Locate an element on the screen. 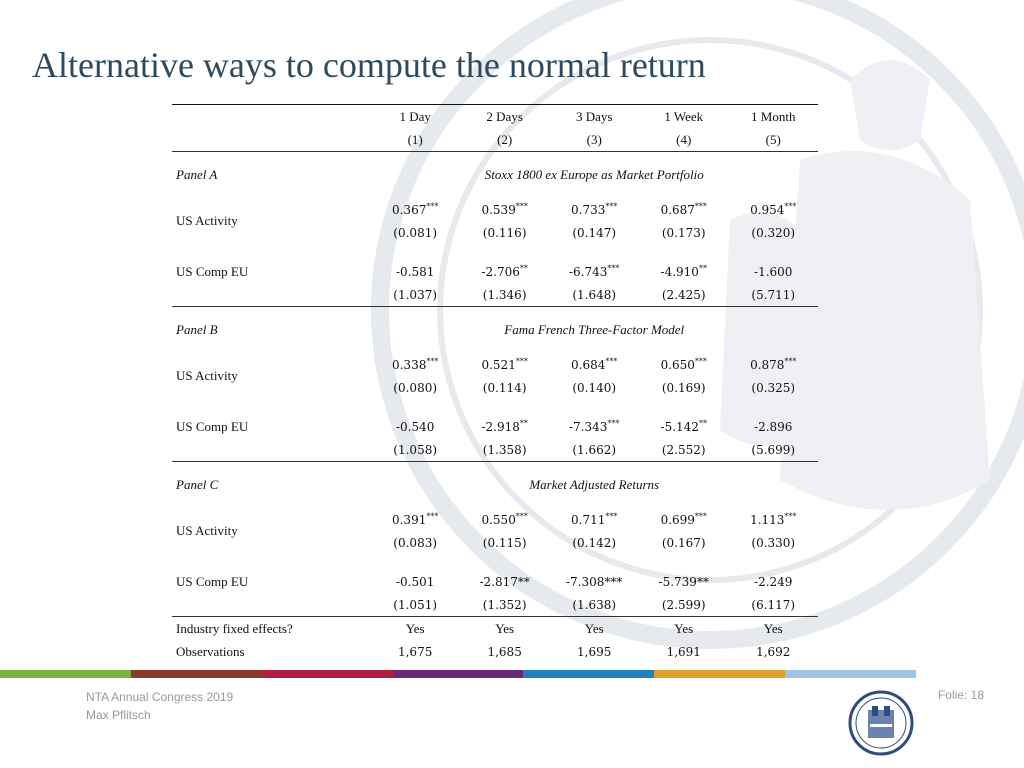 The image size is (1024, 768). coefficient: -5.142 is located at coordinates (679, 426).